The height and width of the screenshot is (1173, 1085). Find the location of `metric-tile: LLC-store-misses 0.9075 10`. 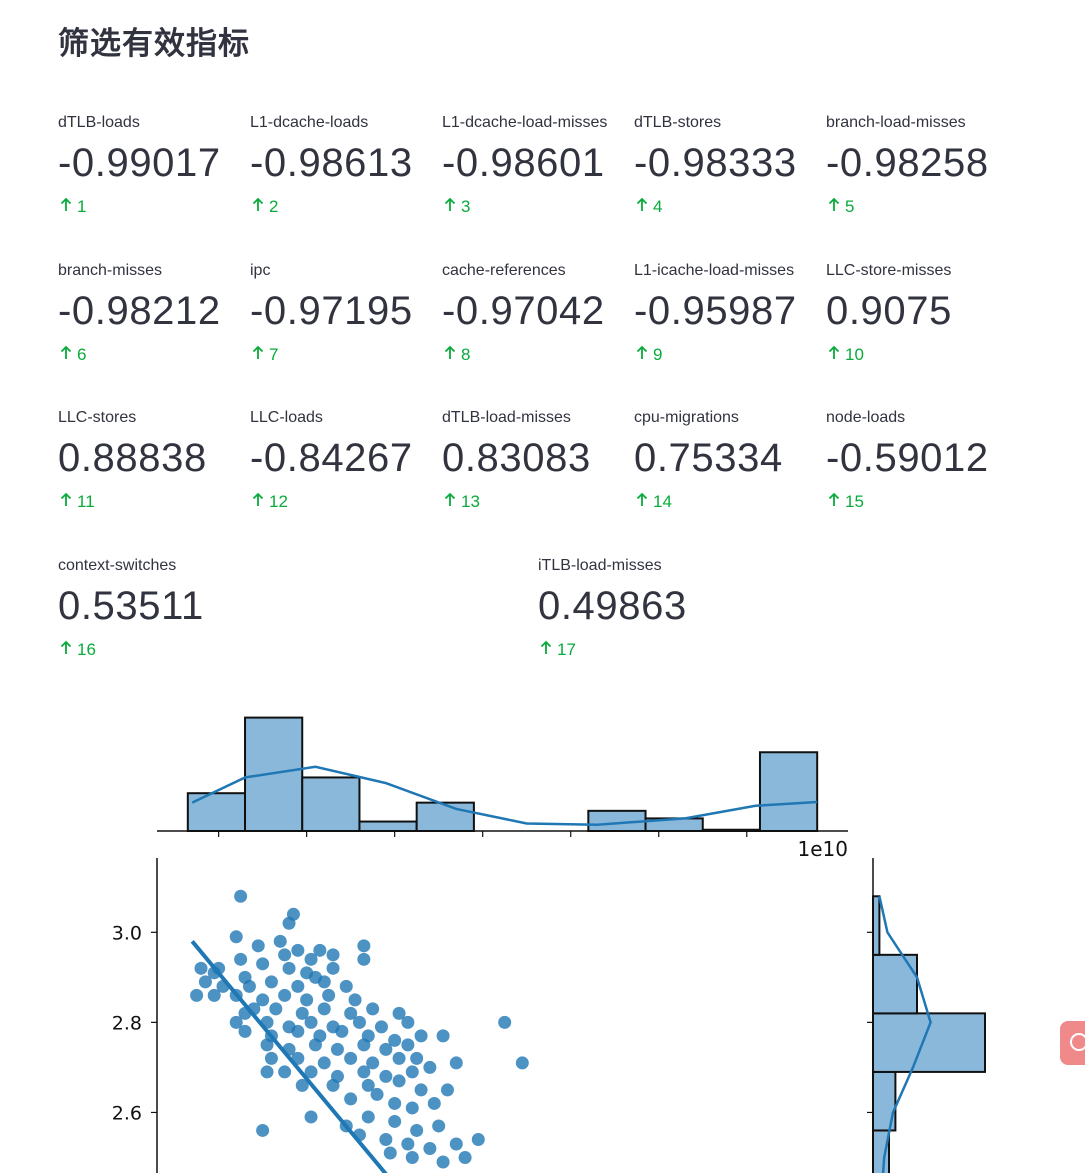

metric-tile: LLC-store-misses 0.9075 10 is located at coordinates (922, 330).